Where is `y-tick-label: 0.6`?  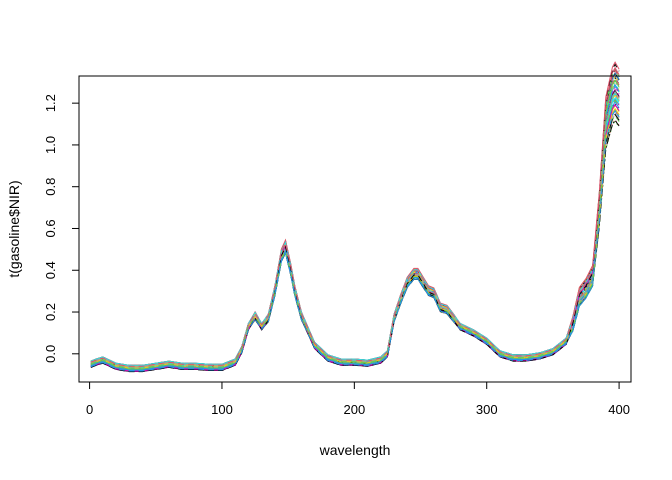
y-tick-label: 0.6 is located at coordinates (50, 228).